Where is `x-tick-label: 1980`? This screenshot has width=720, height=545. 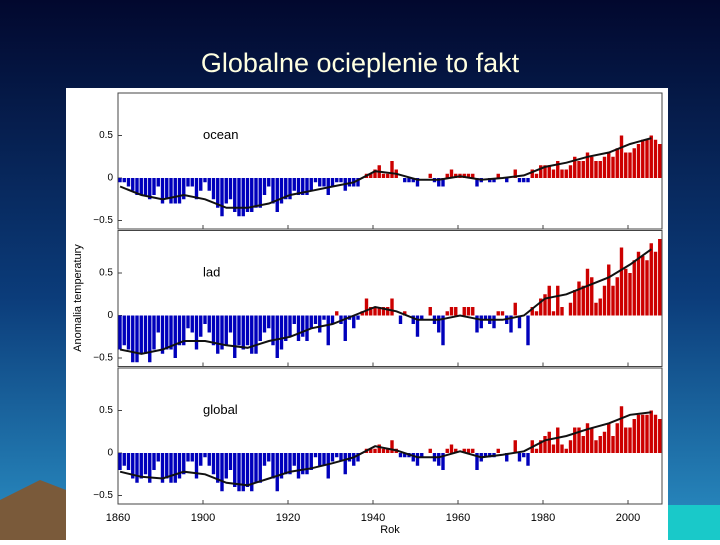
x-tick-label: 1980 is located at coordinates (543, 518).